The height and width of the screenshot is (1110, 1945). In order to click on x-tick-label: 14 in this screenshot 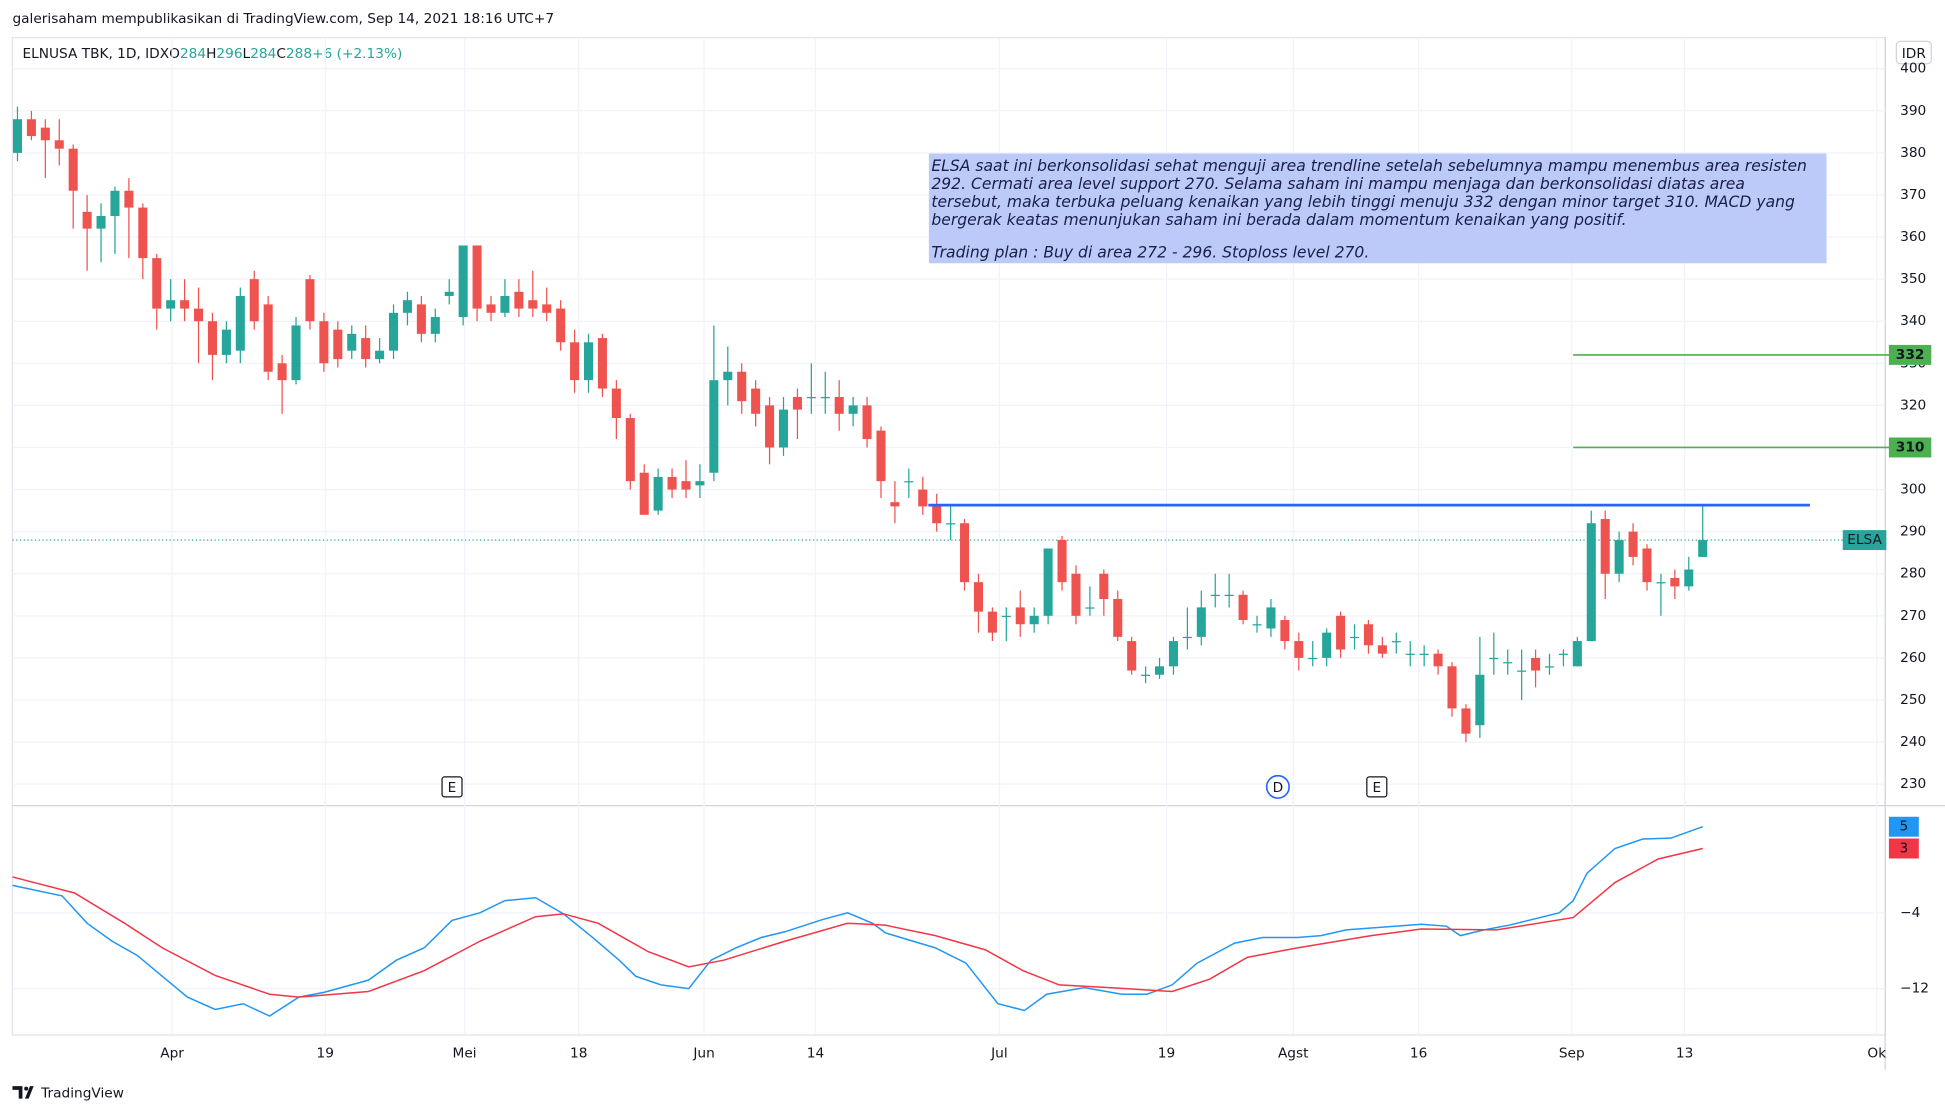, I will do `click(815, 1054)`.